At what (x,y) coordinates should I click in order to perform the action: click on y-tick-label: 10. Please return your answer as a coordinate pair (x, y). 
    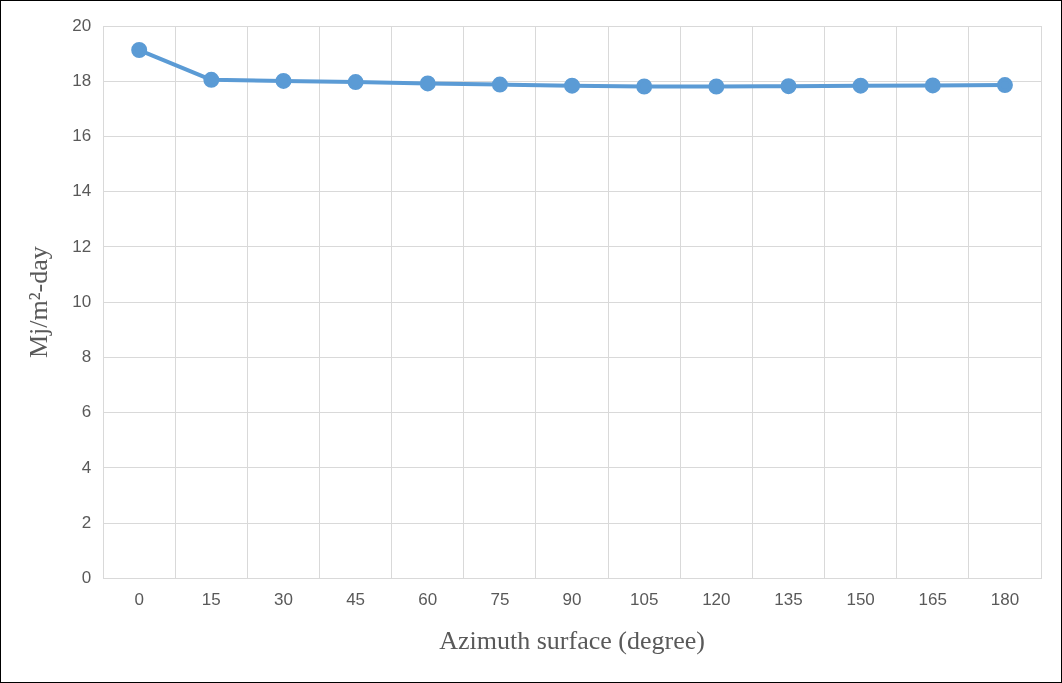
    Looking at the image, I should click on (82, 301).